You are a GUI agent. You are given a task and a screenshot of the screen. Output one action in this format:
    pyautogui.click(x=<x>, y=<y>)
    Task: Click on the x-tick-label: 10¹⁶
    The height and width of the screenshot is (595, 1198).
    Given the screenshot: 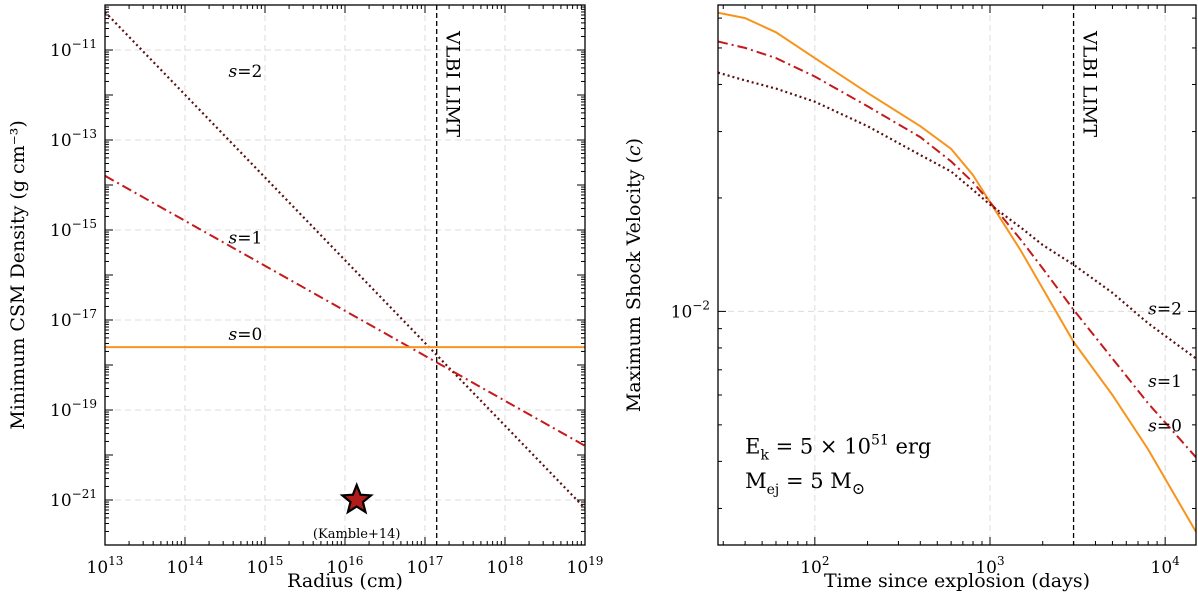 What is the action you would take?
    pyautogui.click(x=345, y=566)
    